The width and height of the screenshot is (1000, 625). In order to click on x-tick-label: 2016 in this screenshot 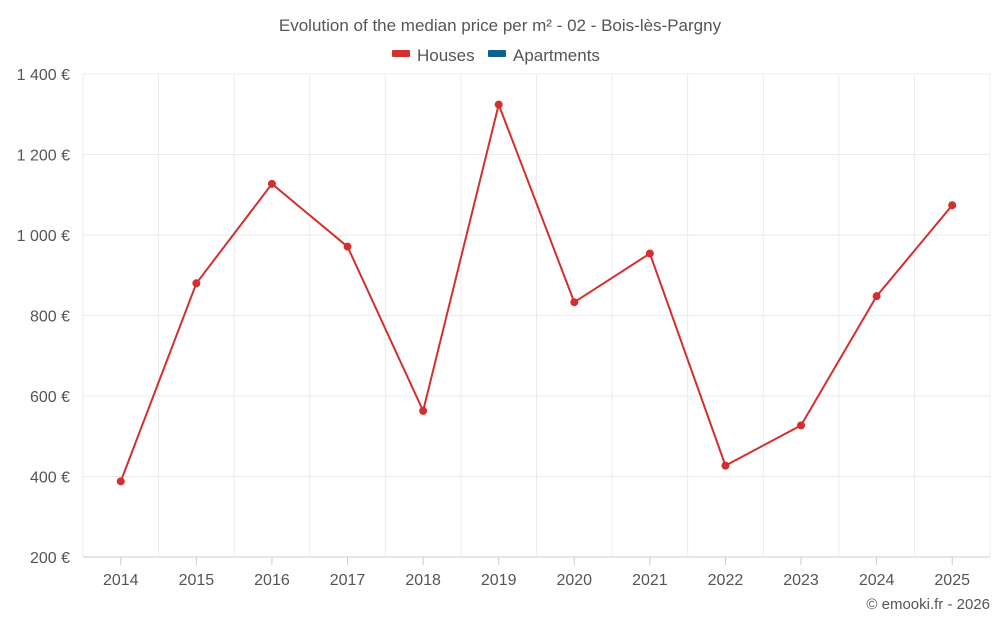, I will do `click(272, 580)`.